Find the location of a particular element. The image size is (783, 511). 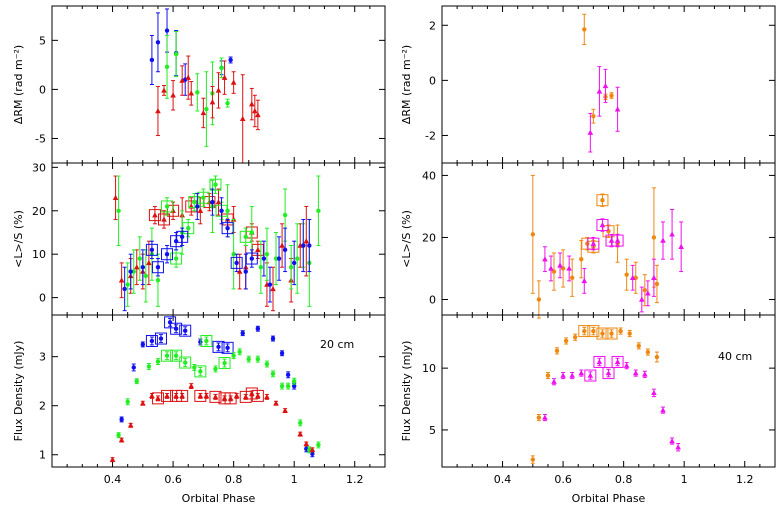

panel-right-middle: <L>/S (%) 0 20 40 is located at coordinates (588, 240).